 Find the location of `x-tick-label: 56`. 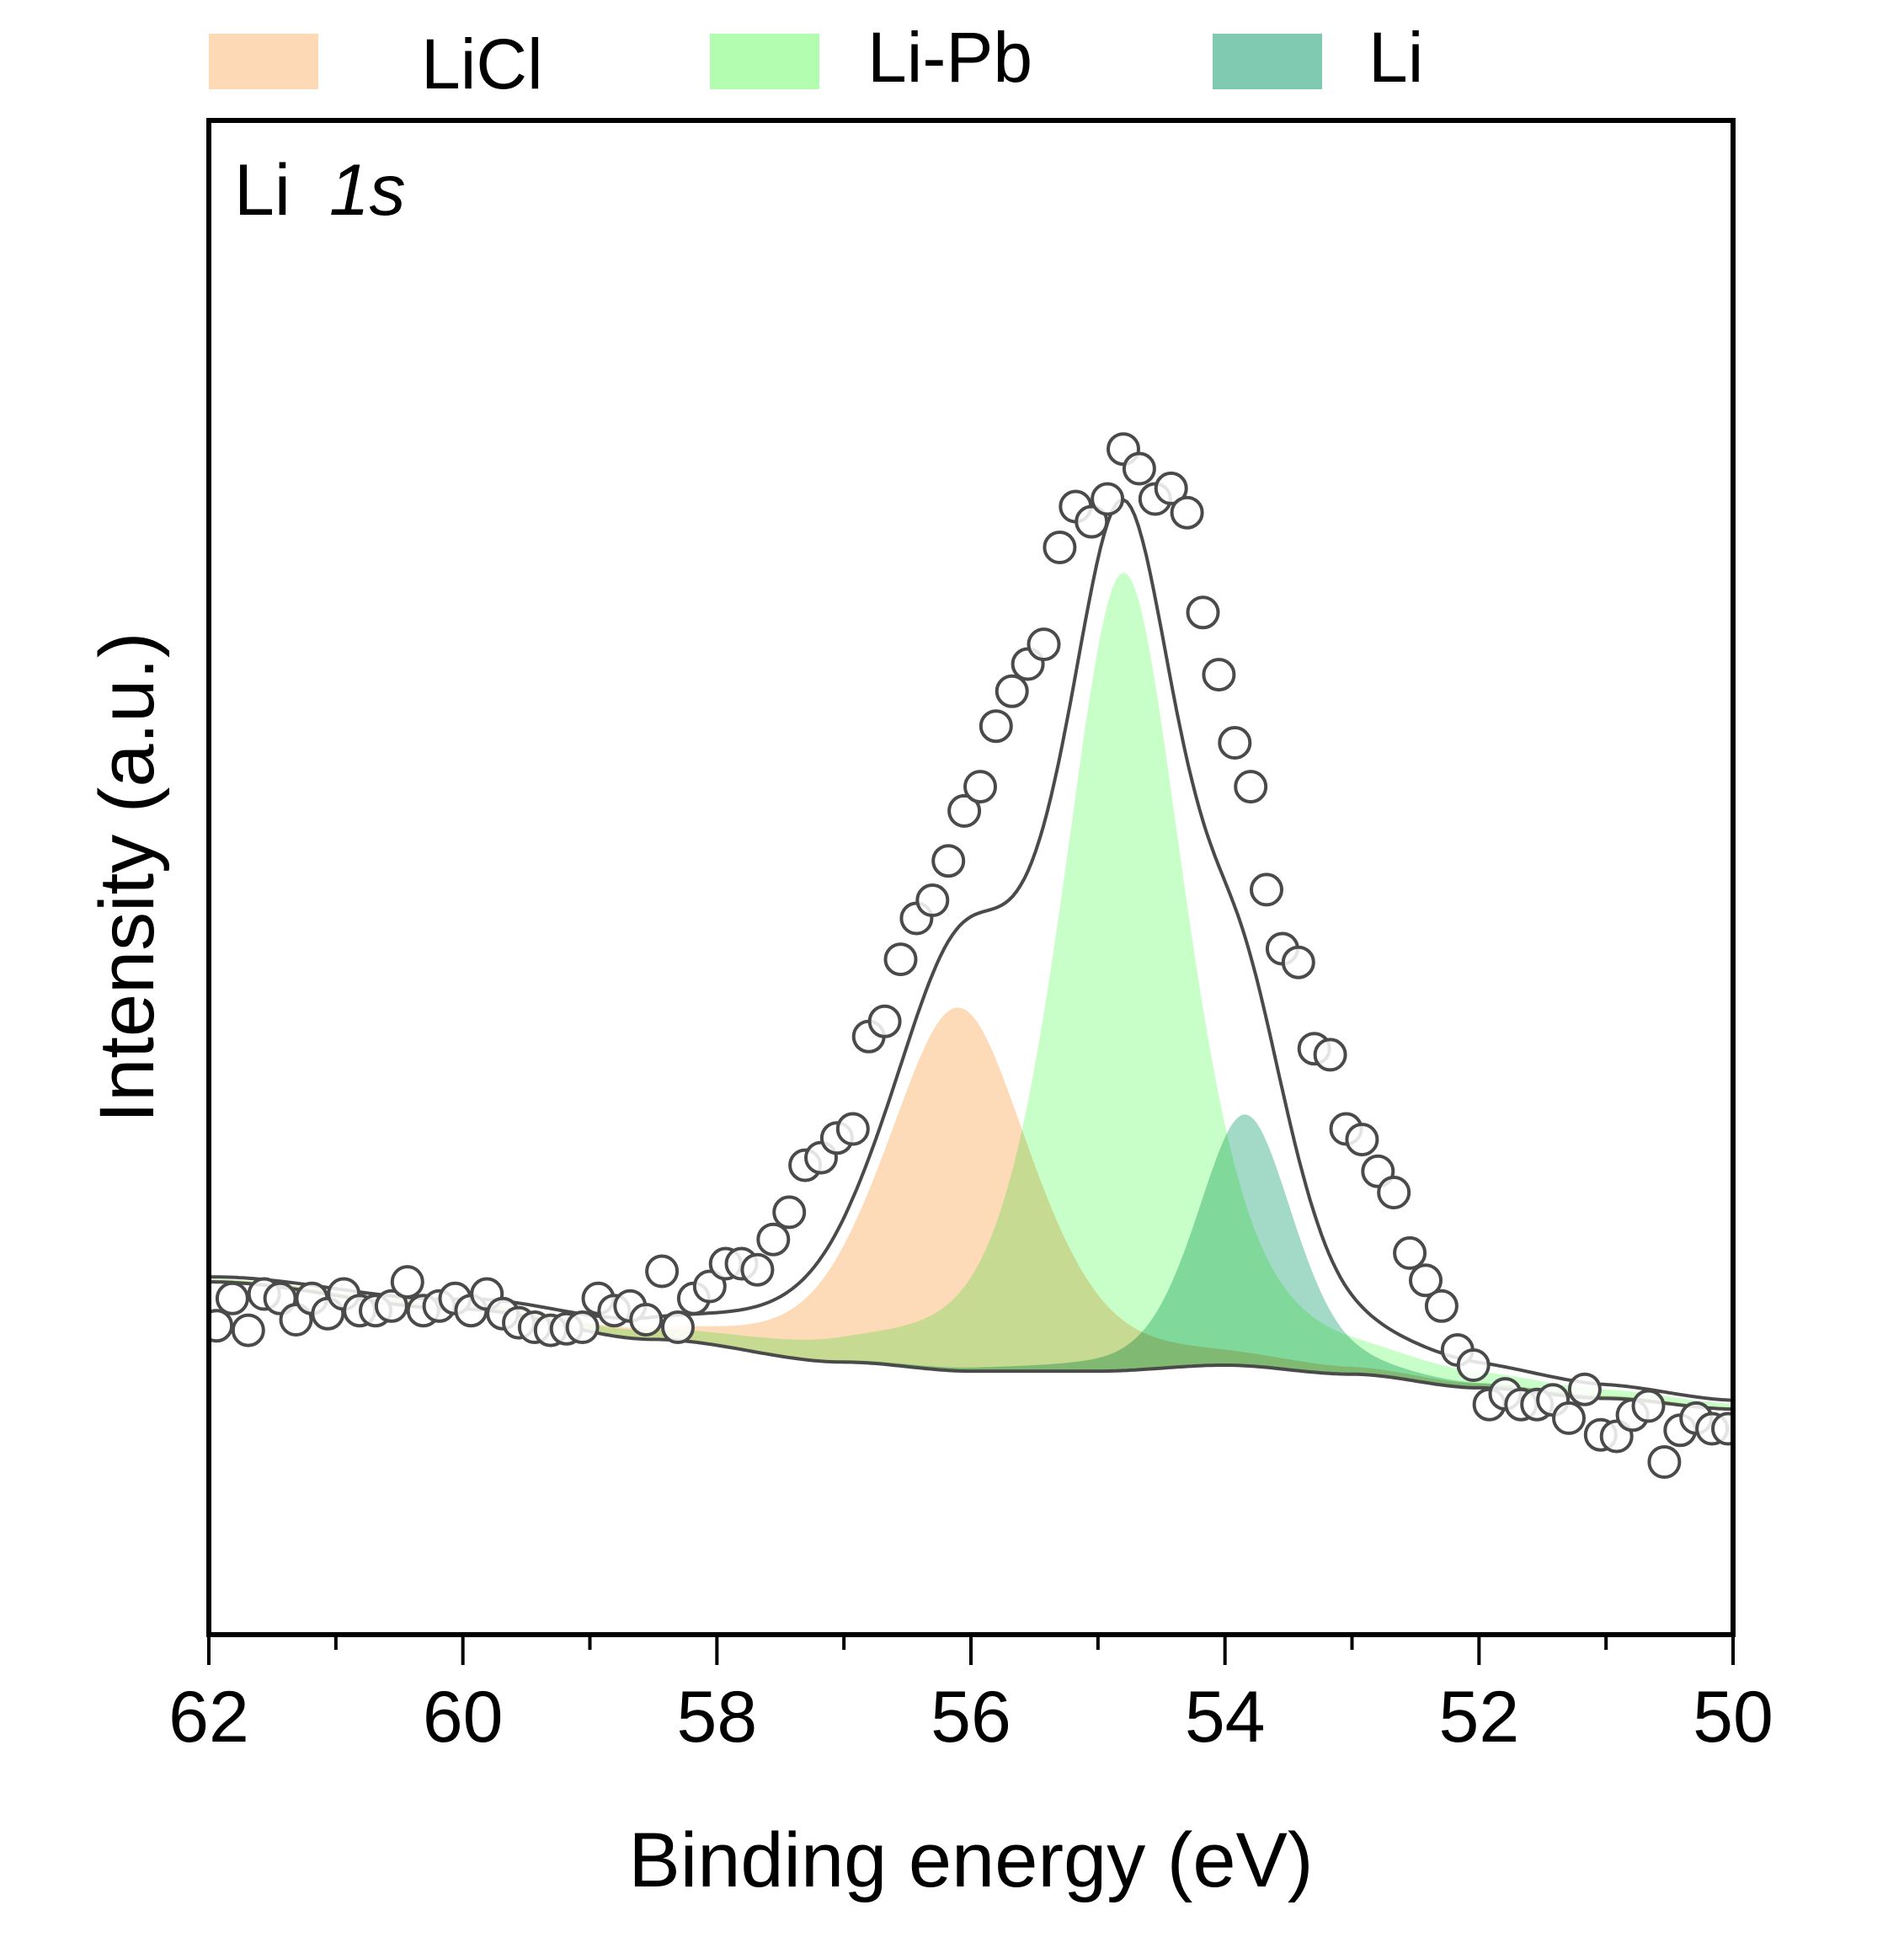

x-tick-label: 56 is located at coordinates (971, 1717).